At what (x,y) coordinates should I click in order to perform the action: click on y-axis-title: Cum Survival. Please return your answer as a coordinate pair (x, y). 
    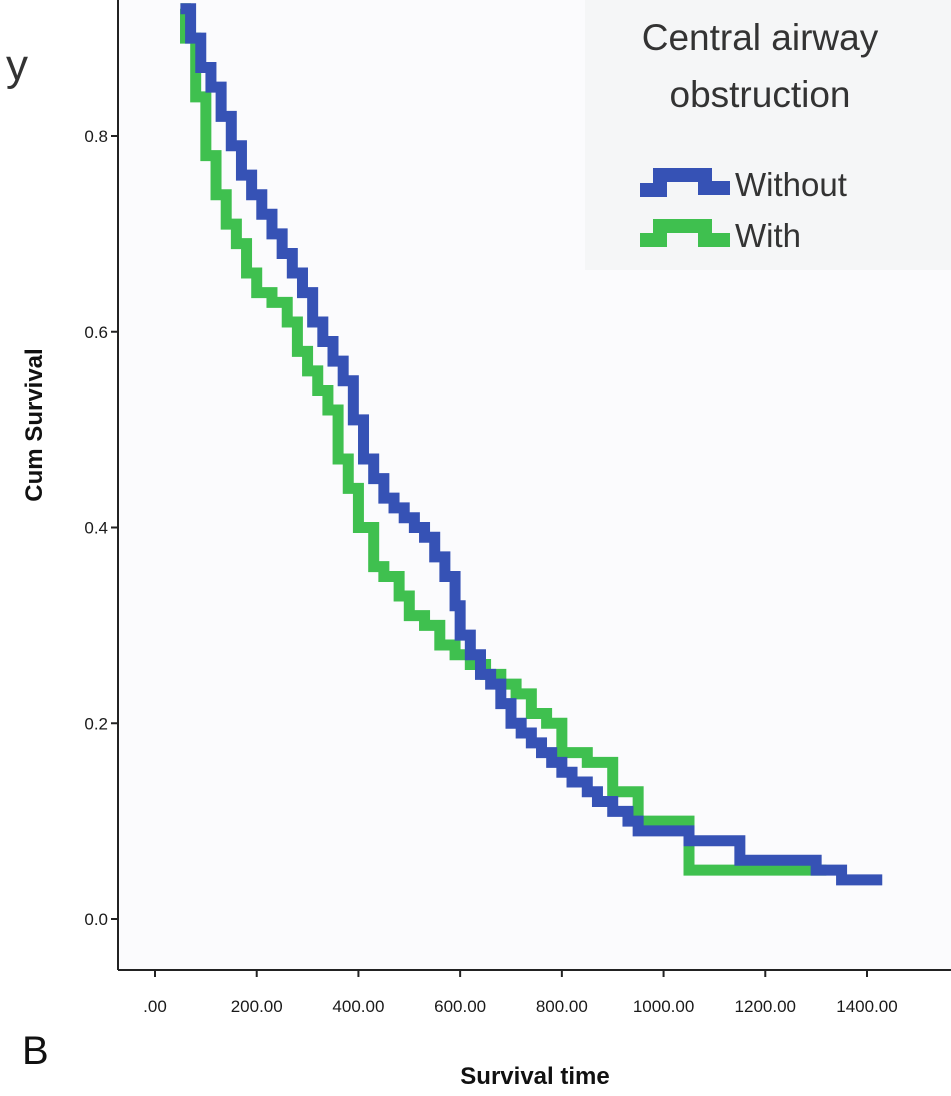
    Looking at the image, I should click on (34, 424).